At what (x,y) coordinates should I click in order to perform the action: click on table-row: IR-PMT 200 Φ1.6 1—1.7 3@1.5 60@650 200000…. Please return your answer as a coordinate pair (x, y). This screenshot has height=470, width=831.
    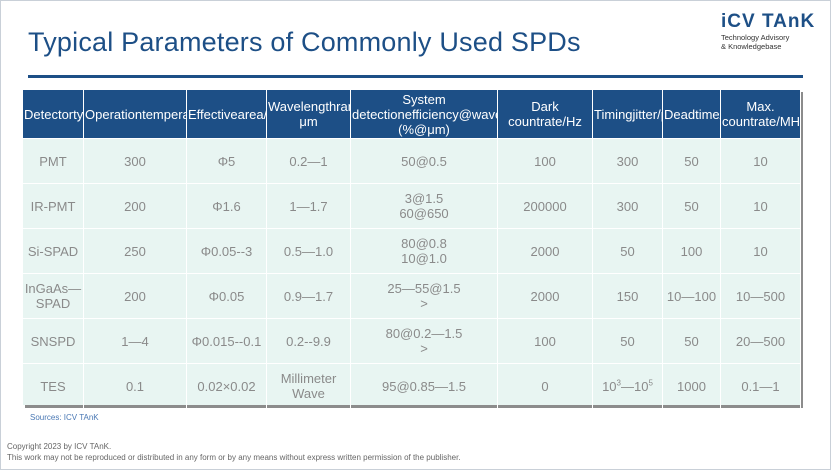
    Looking at the image, I should click on (411, 206).